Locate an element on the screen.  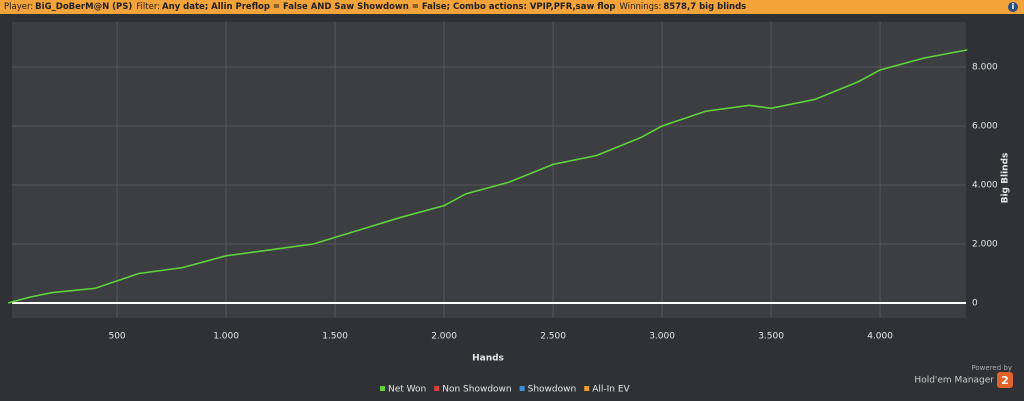
y-tick-label: 0 is located at coordinates (975, 304).